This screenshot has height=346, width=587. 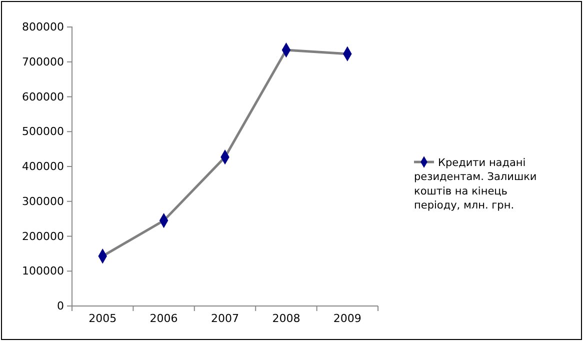 What do you see at coordinates (43, 97) in the screenshot?
I see `y-tick-label: 600000` at bounding box center [43, 97].